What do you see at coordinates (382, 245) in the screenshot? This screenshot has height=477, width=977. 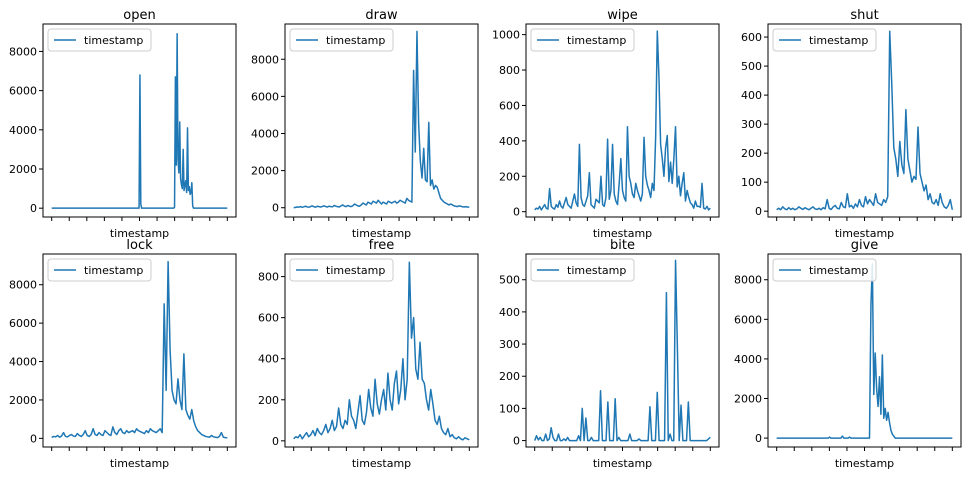 I see `subplot-title: free` at bounding box center [382, 245].